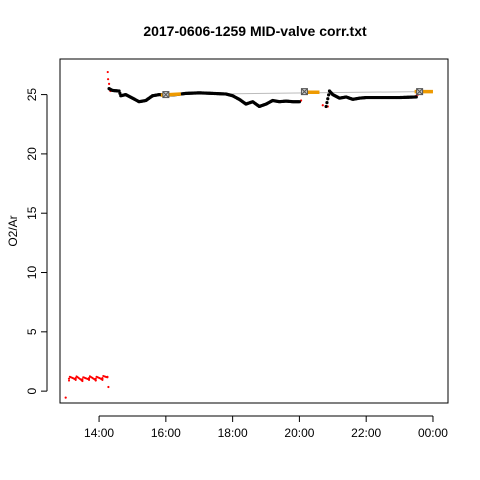 Image resolution: width=480 pixels, height=480 pixels. What do you see at coordinates (32, 331) in the screenshot?
I see `y-tick-label: 5` at bounding box center [32, 331].